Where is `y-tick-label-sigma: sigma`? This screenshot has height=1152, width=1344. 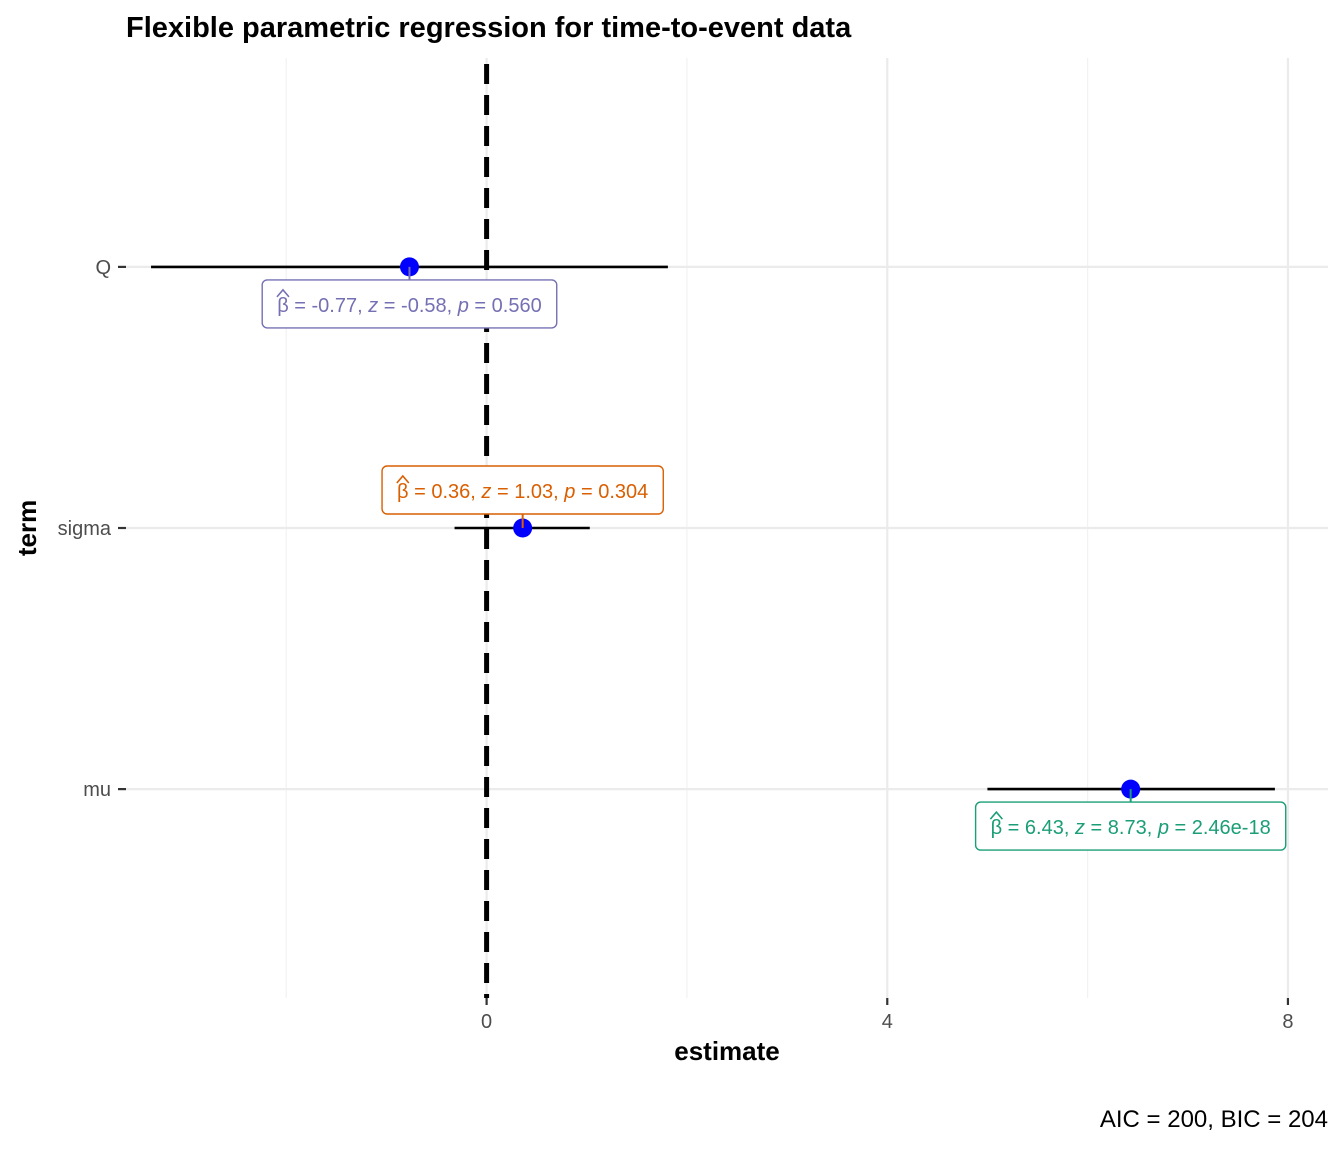
y-tick-label-sigma: sigma is located at coordinates (85, 529).